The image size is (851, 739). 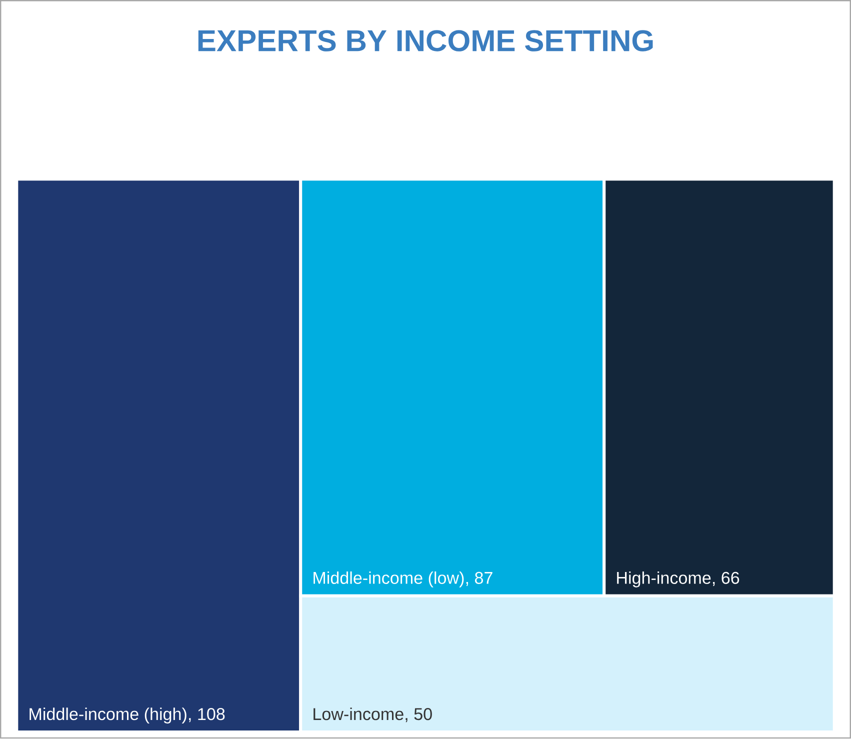 What do you see at coordinates (425, 41) in the screenshot?
I see `text: EXPERTS BY INCOME SETTING` at bounding box center [425, 41].